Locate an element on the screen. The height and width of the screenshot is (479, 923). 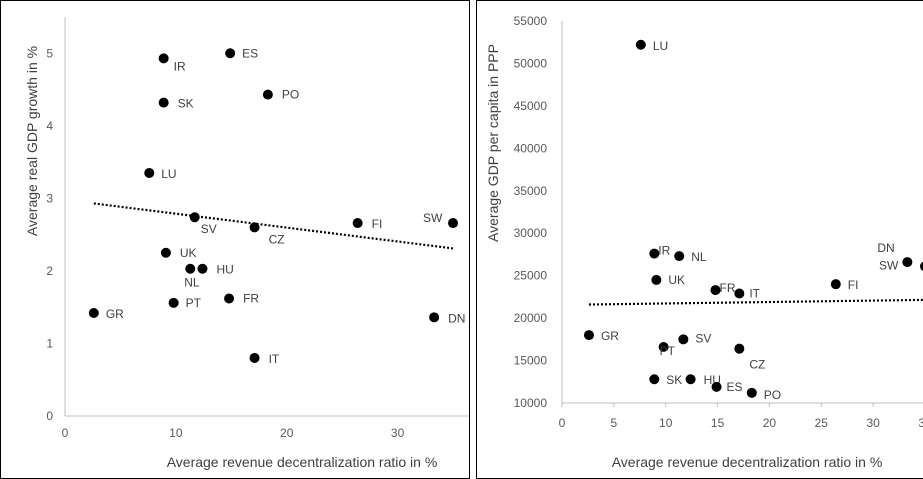
y-tick-label: 0 is located at coordinates (49, 416).